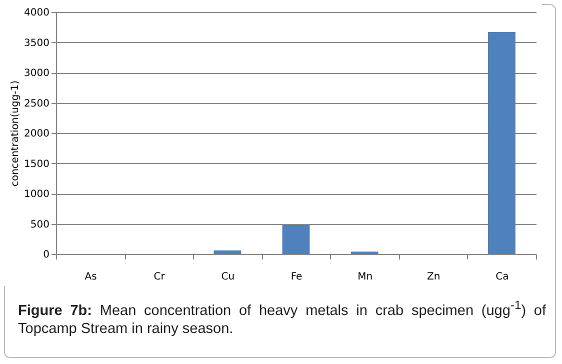 Image resolution: width=562 pixels, height=364 pixels. I want to click on y-tick-label: 2000, so click(37, 134).